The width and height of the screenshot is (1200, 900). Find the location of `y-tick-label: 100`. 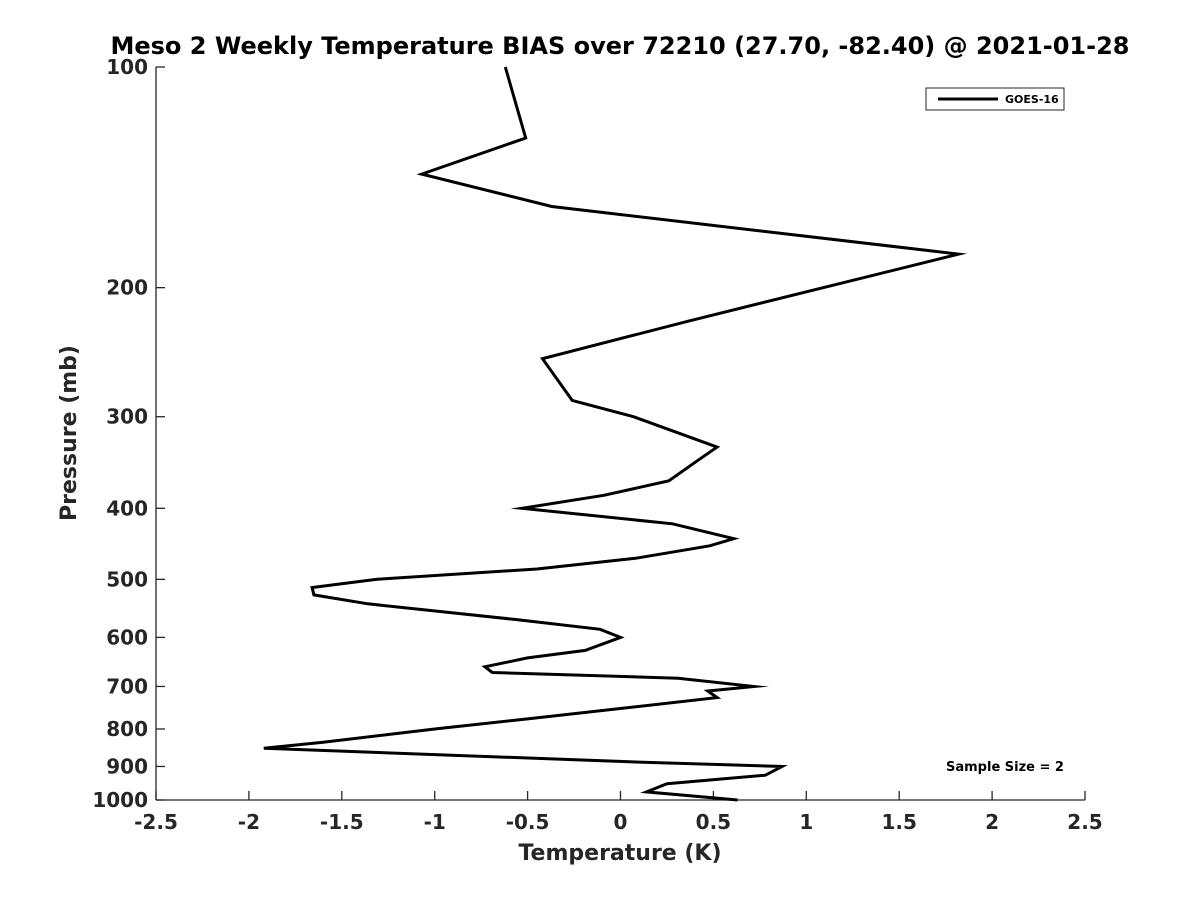

y-tick-label: 100 is located at coordinates (127, 67).